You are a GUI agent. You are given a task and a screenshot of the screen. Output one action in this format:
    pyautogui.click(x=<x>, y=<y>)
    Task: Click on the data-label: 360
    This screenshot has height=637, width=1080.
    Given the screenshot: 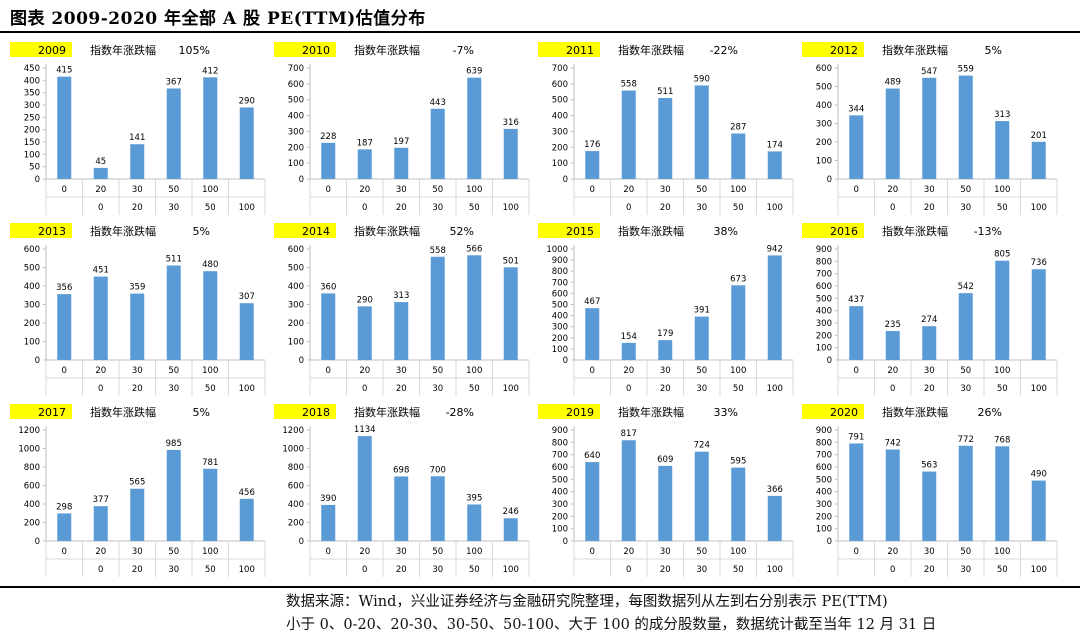 What is the action you would take?
    pyautogui.click(x=328, y=287)
    